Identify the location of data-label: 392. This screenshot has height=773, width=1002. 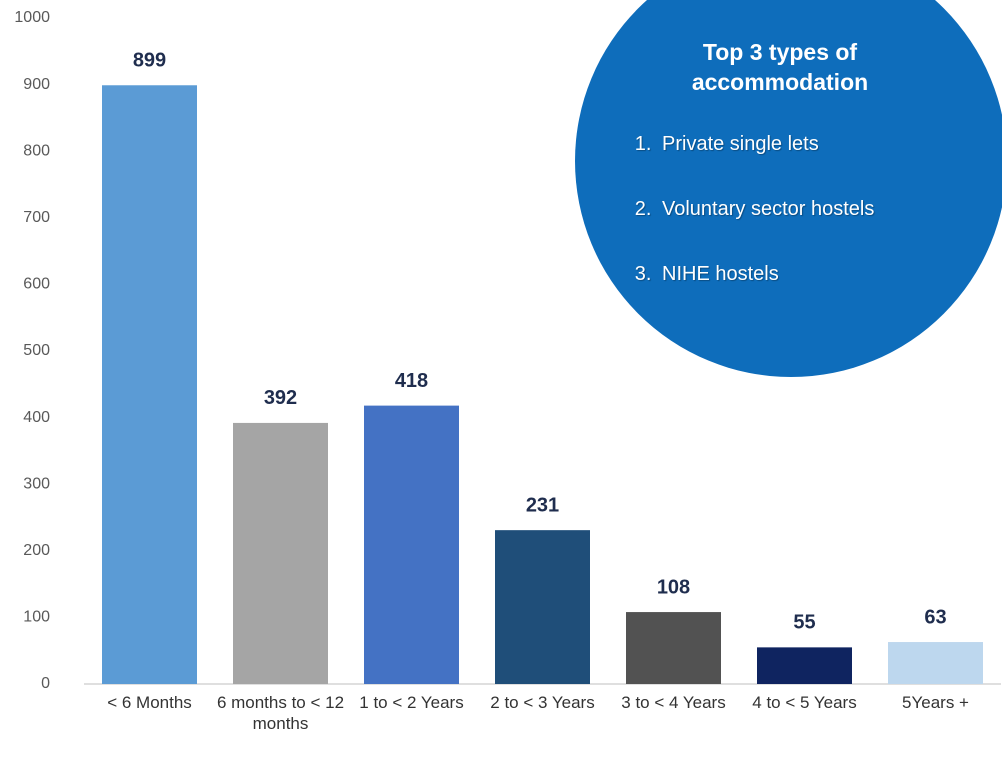
(280, 398).